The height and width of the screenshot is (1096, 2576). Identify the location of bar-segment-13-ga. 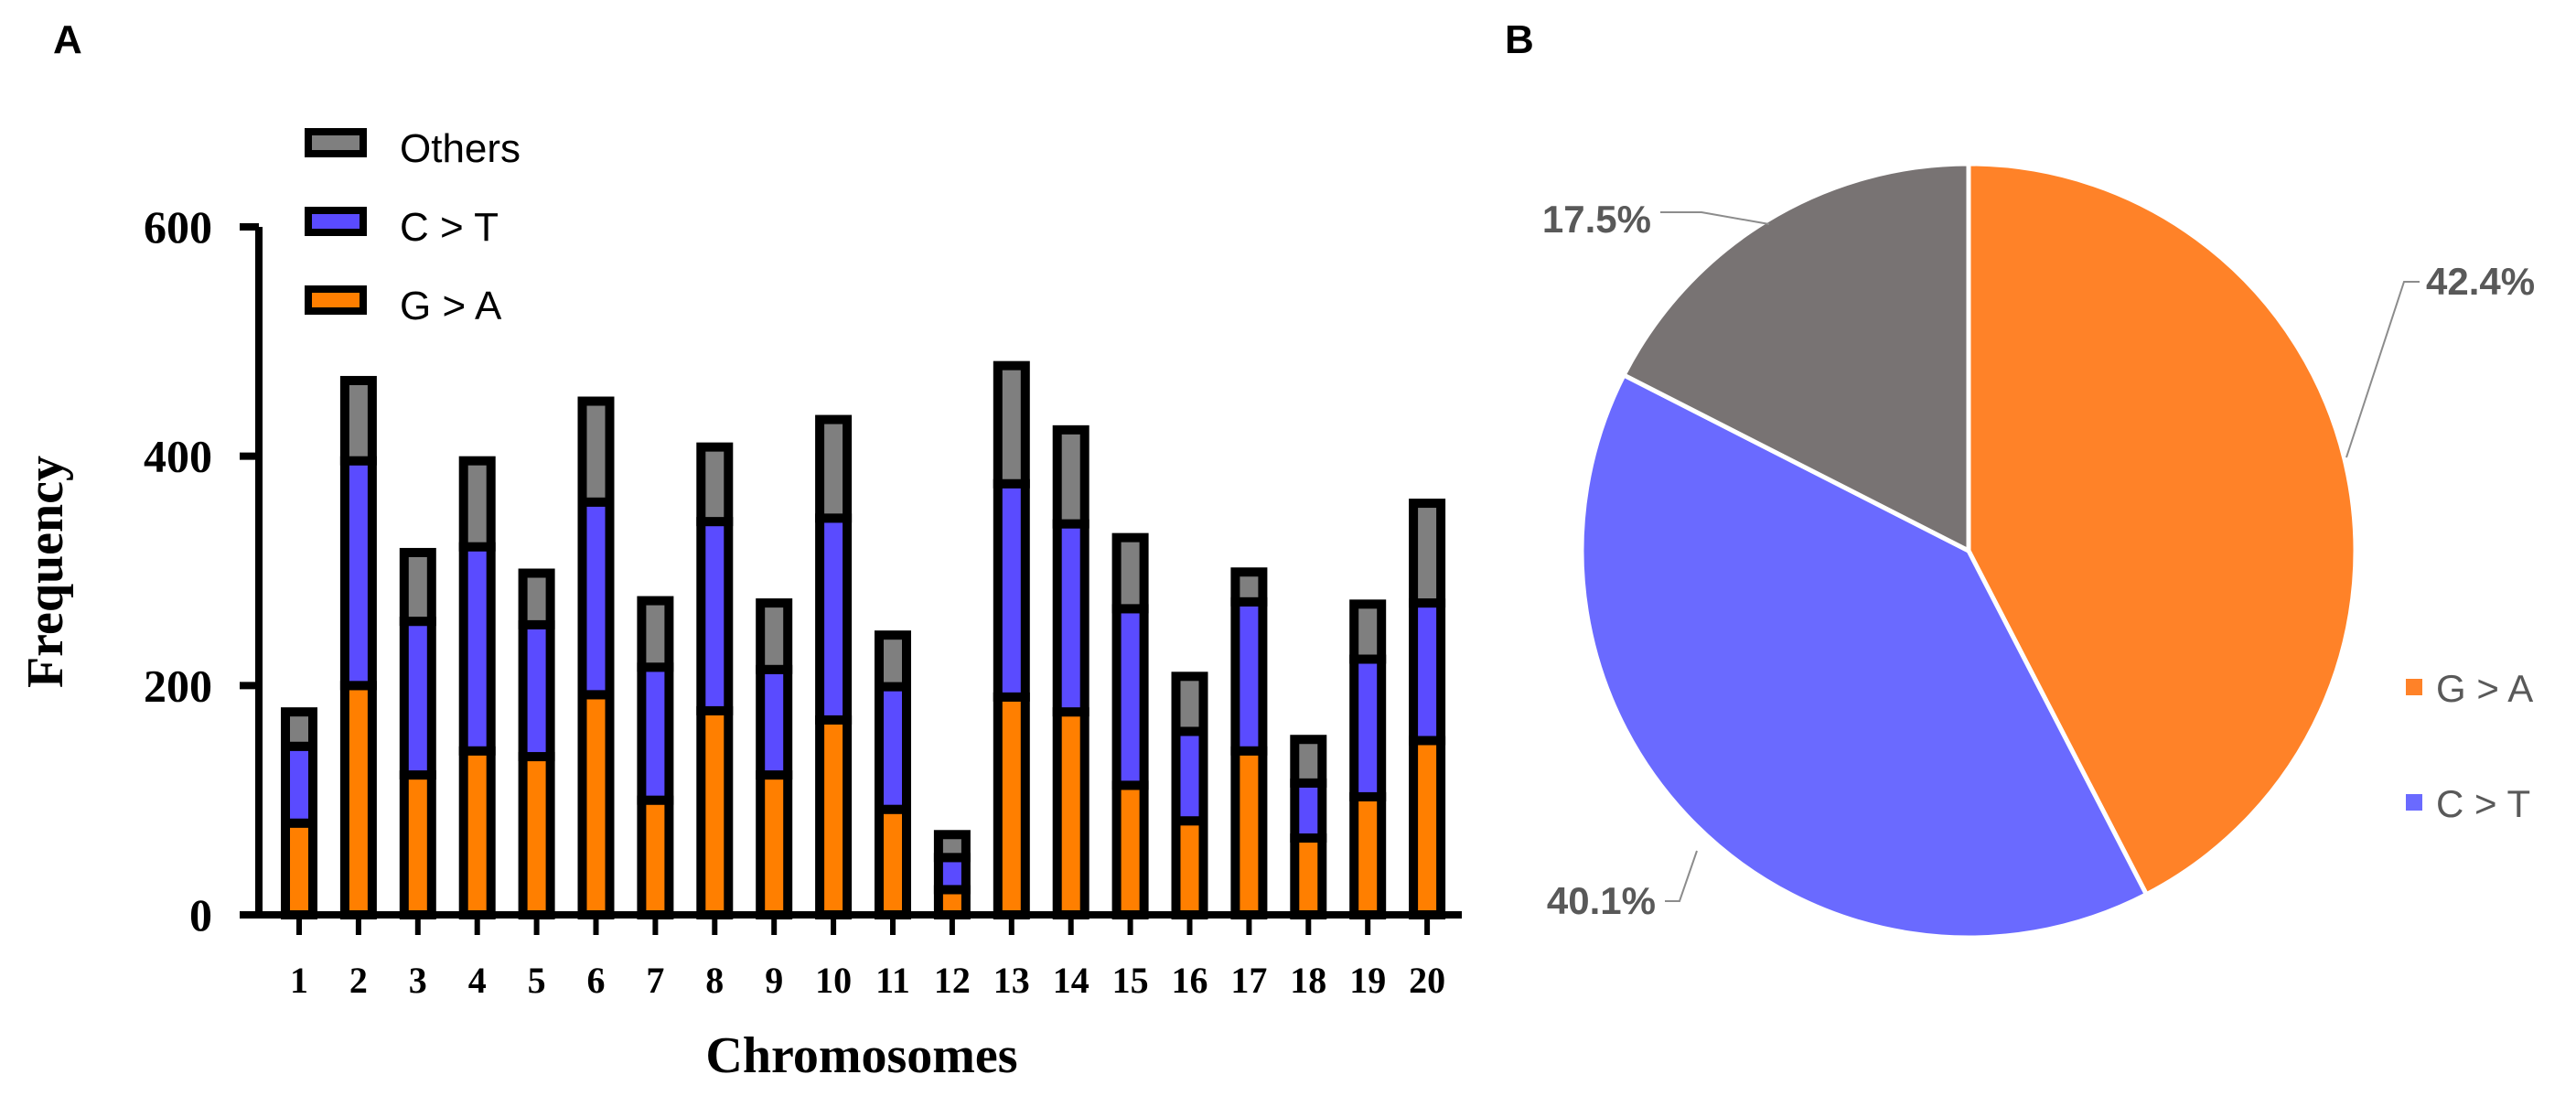
(1012, 805).